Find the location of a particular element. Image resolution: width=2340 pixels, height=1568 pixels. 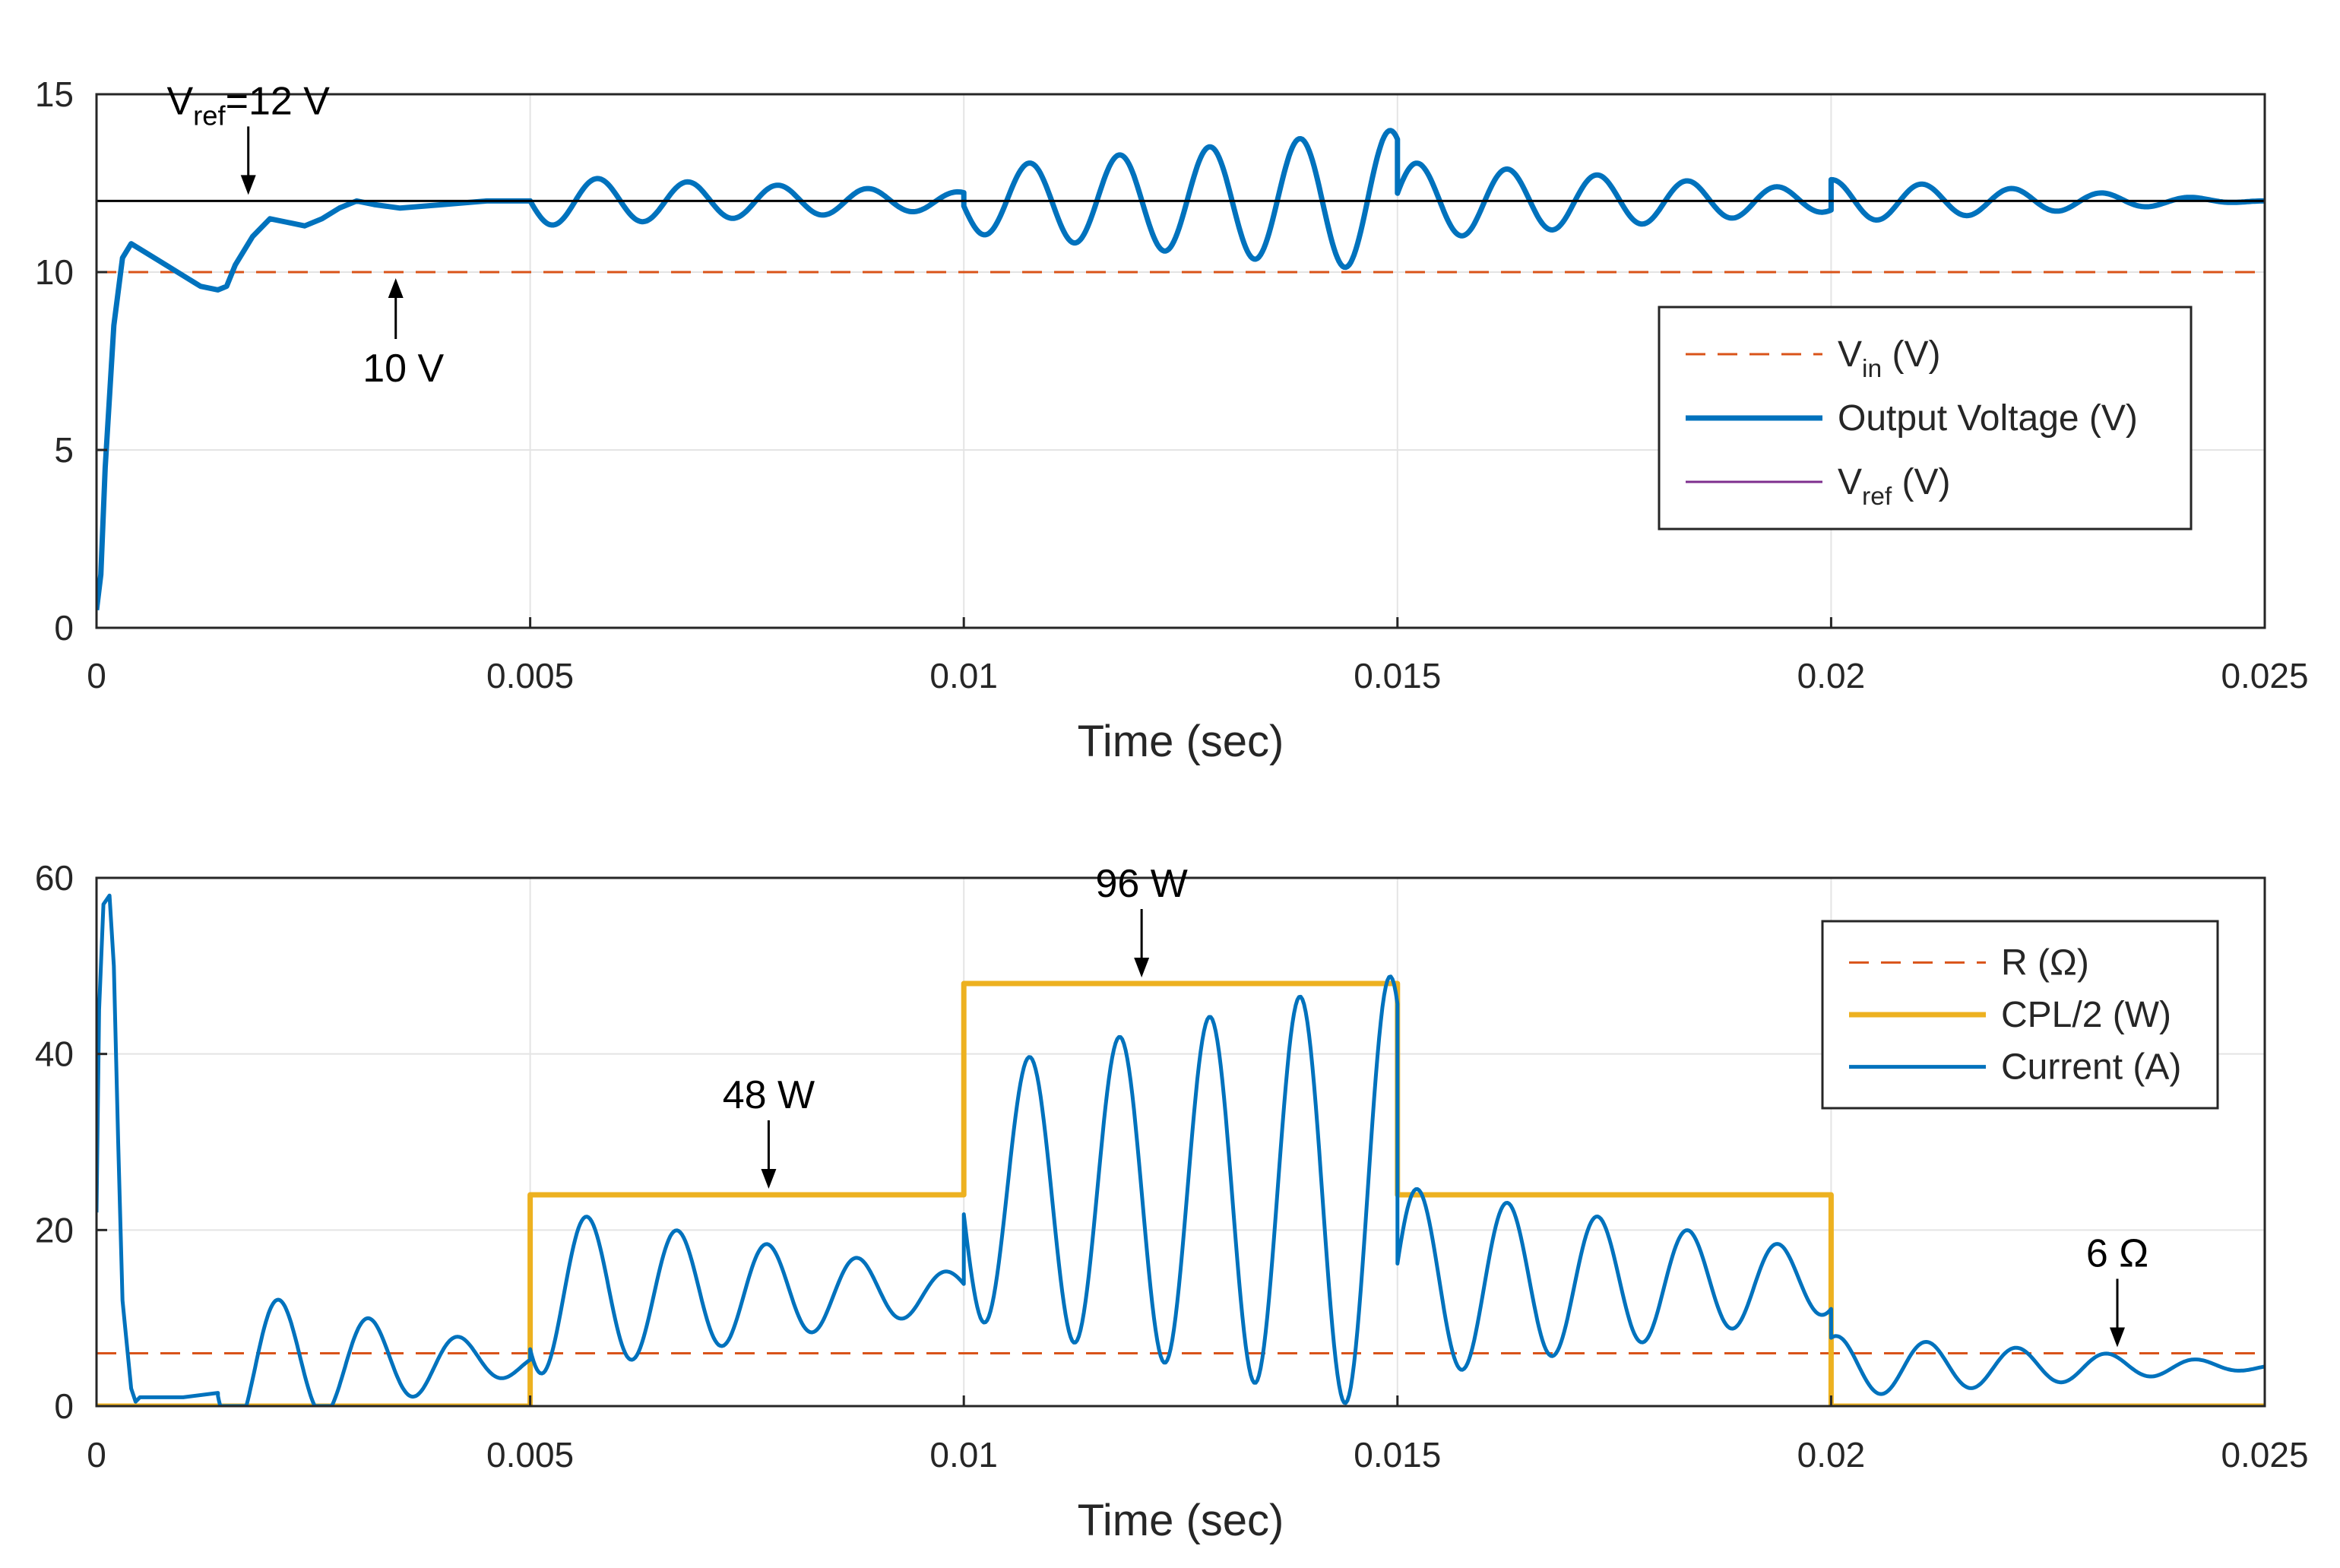

y-tick-label: 10 is located at coordinates (54, 272).